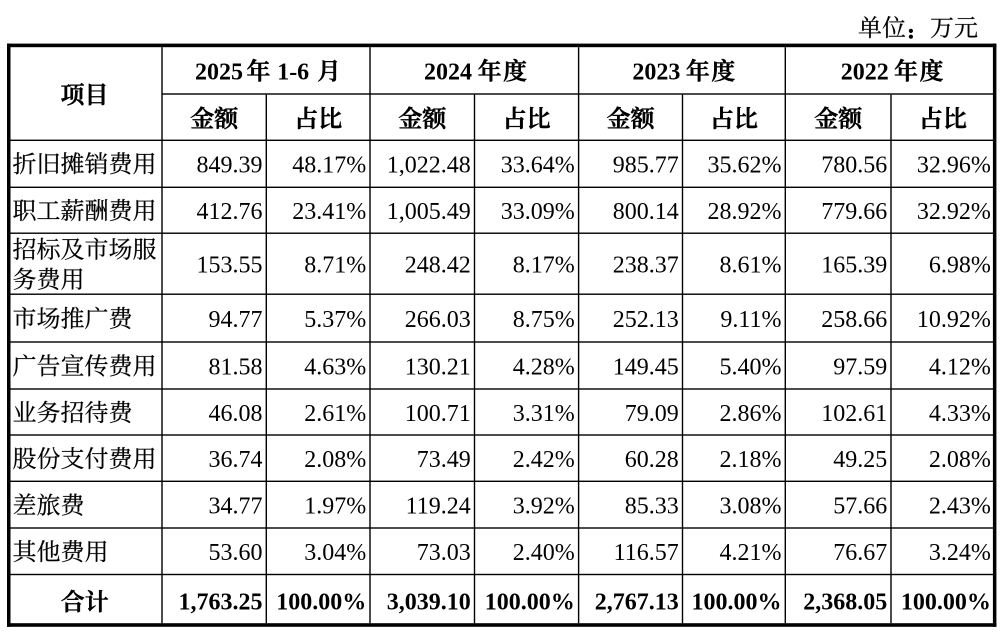  I want to click on svg-text: 3.31%, so click(544, 414).